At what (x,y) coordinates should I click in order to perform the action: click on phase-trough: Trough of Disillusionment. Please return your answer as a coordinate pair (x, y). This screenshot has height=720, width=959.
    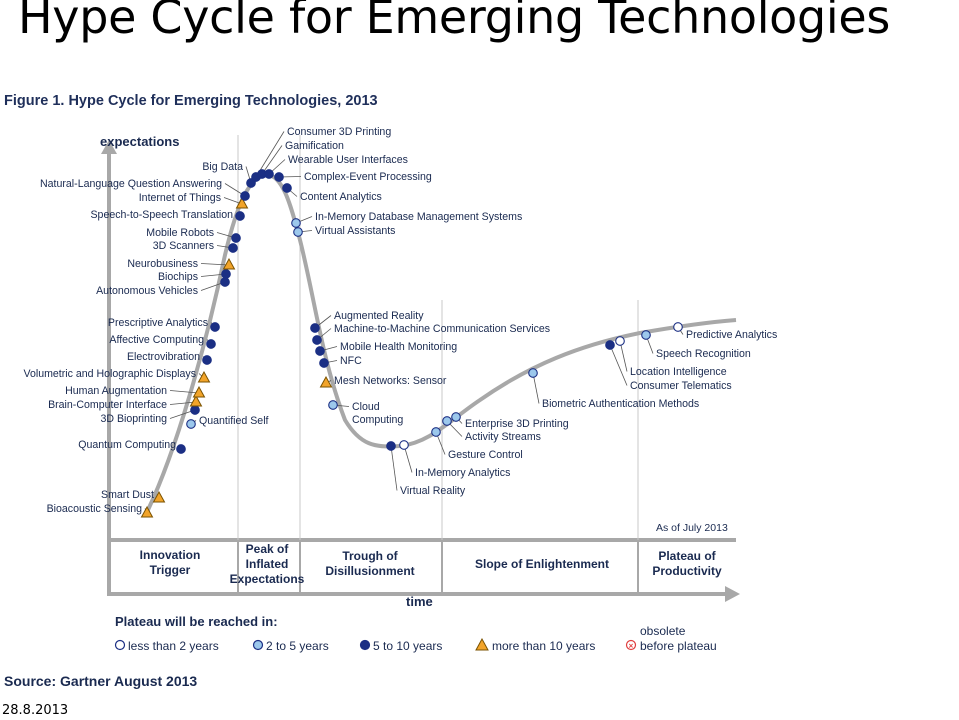
    Looking at the image, I should click on (369, 563).